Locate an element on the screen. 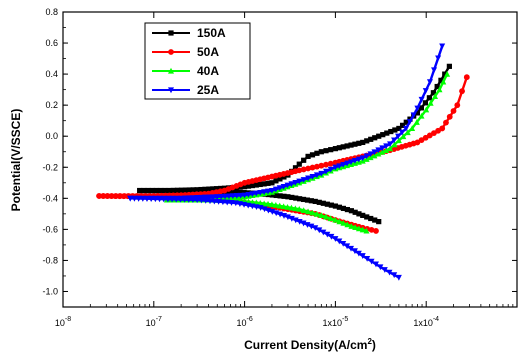  x-tick-label: 10⁻⁷ is located at coordinates (154, 322).